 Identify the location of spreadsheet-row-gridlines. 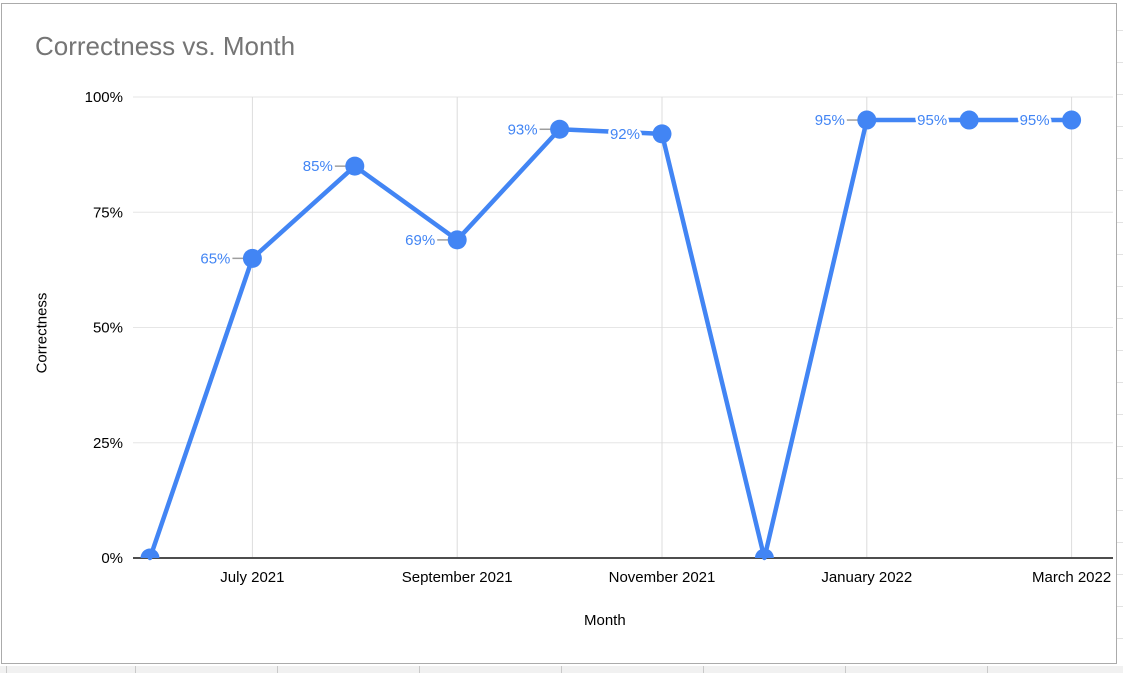
(1120, 336).